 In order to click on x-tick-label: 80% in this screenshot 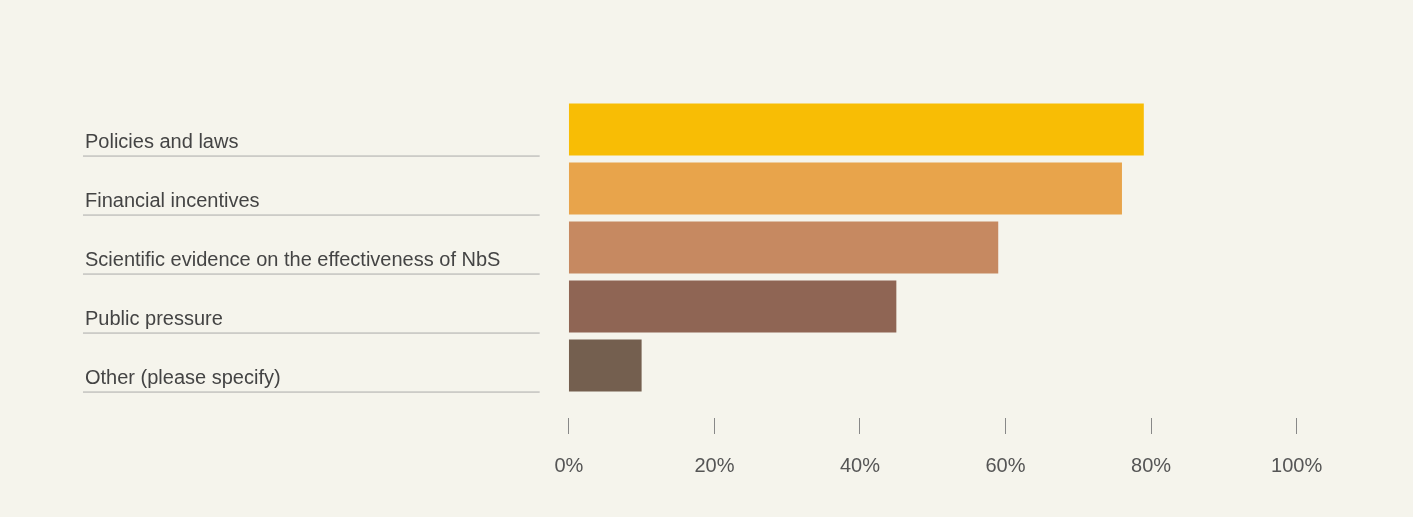, I will do `click(1151, 465)`.